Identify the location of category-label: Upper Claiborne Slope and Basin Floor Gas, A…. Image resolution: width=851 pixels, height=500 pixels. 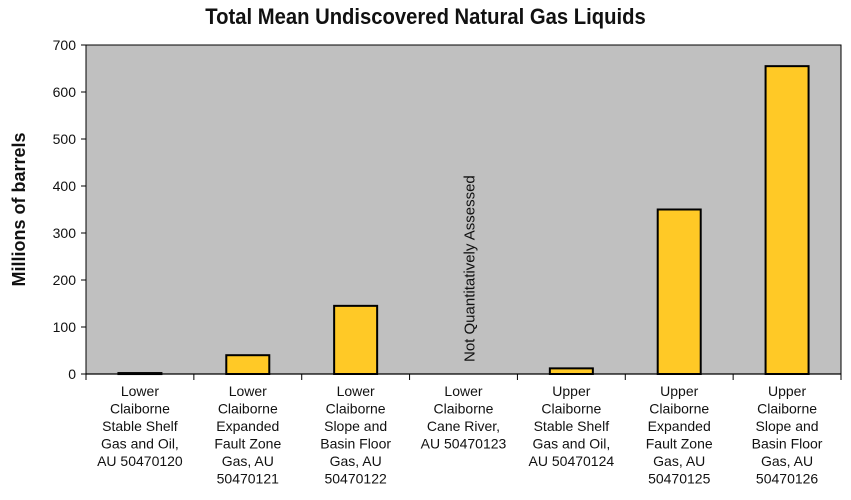
(787, 435).